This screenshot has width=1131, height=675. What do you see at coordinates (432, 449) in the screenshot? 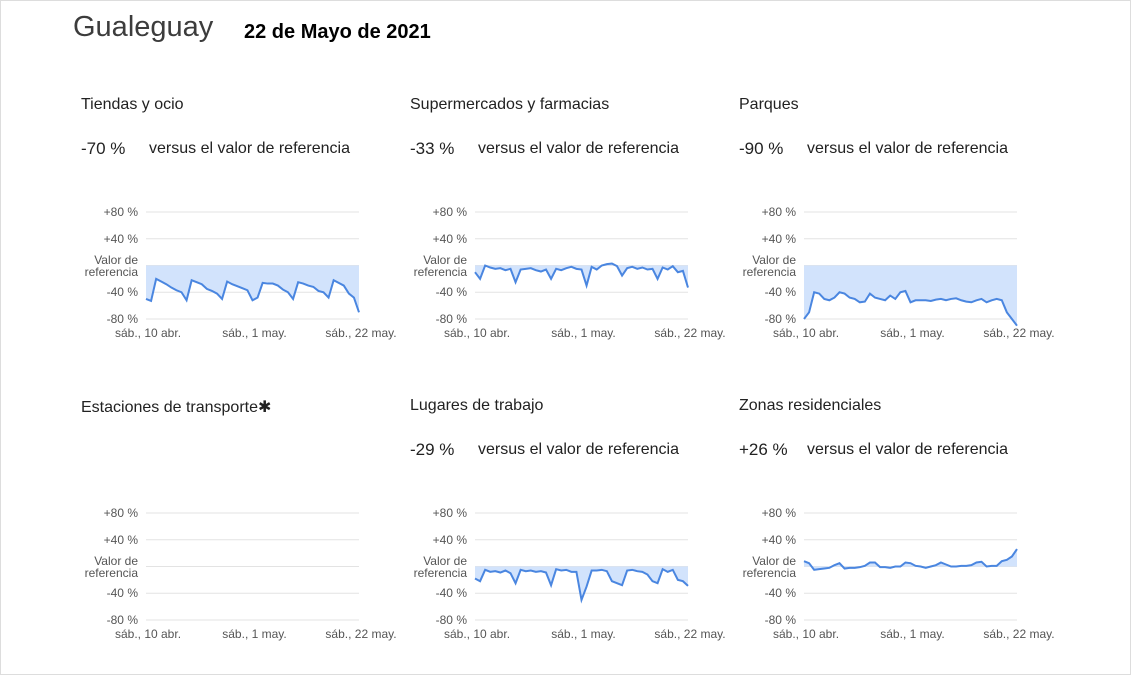
I see `summary-value: -29 %` at bounding box center [432, 449].